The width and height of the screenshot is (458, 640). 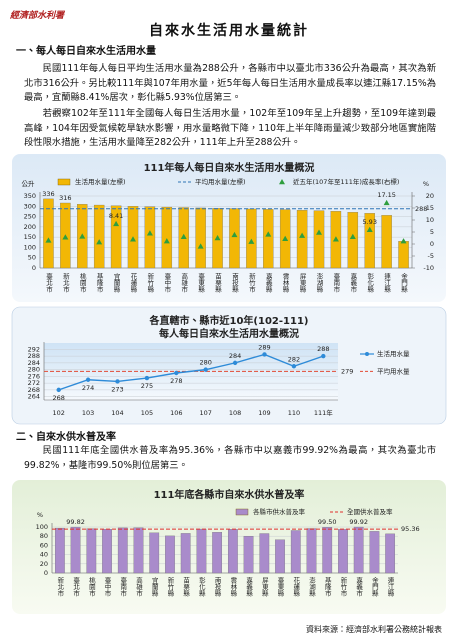 I want to click on x-tick-label: 高雄市, so click(x=139, y=587).